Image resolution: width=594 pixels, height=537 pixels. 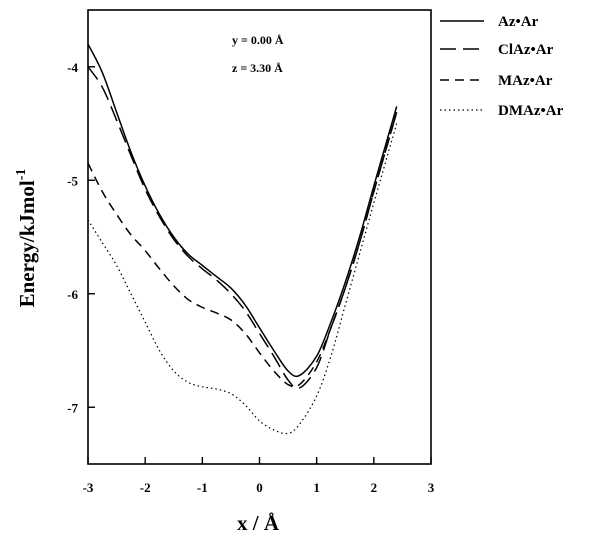 I want to click on x-tick-label: 0, so click(x=259, y=487).